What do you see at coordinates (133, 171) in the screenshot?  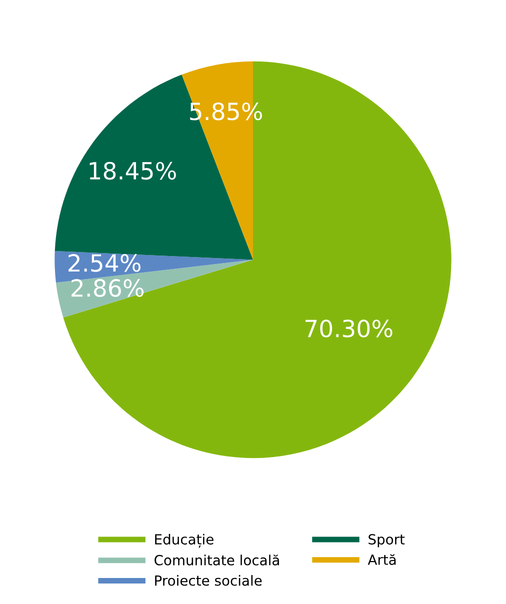 I see `data-label: 18.45%` at bounding box center [133, 171].